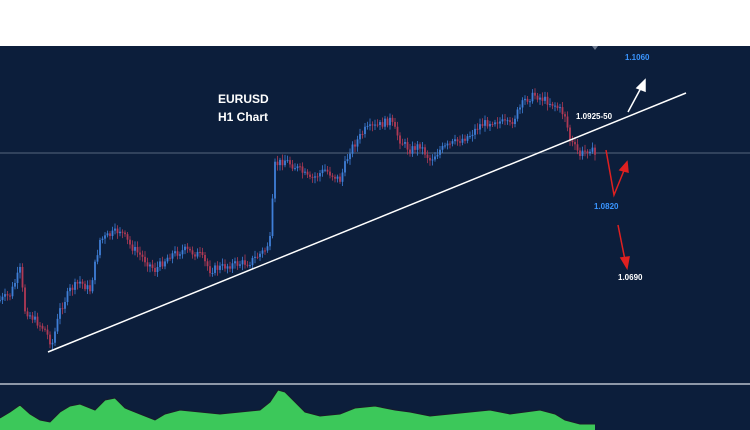  Describe the element at coordinates (243, 117) in the screenshot. I see `timeframe-label: H1 Chart` at that location.